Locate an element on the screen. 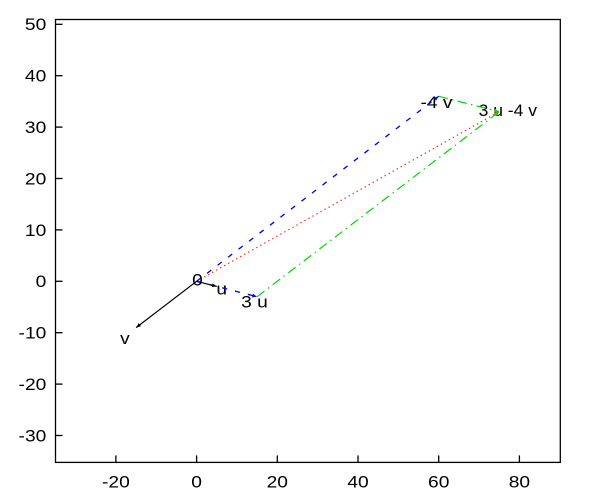  svg-text: 30 is located at coordinates (35, 127).